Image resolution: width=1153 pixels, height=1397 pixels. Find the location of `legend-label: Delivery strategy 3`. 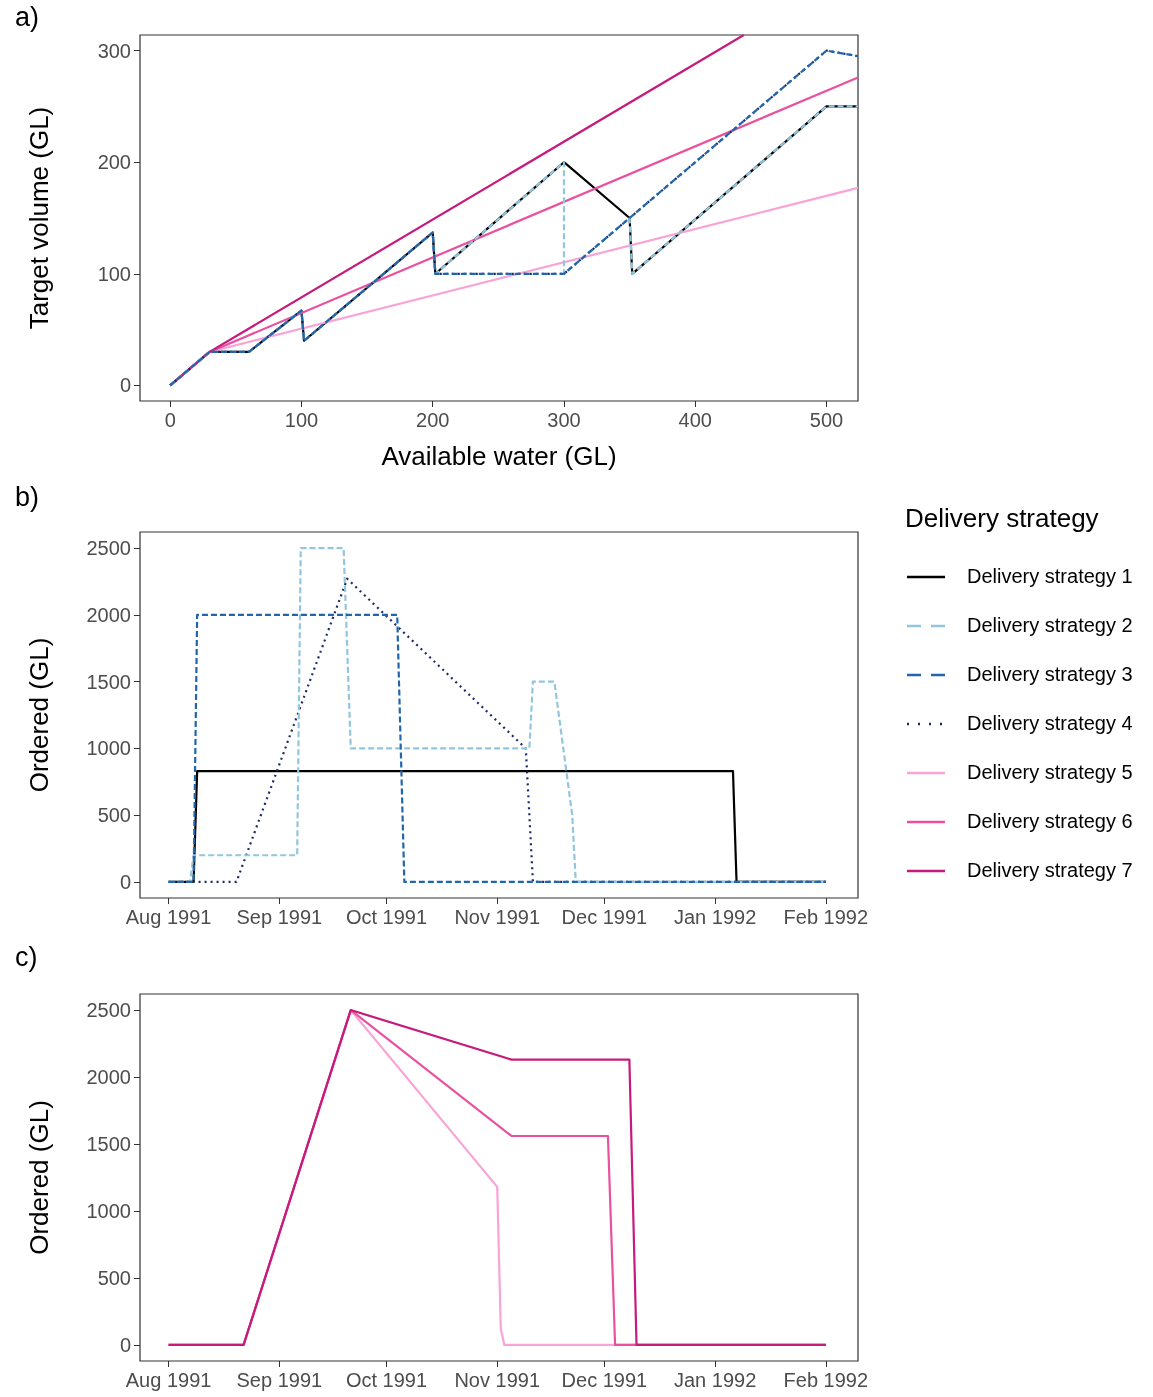

legend-label: Delivery strategy 3 is located at coordinates (1050, 674).